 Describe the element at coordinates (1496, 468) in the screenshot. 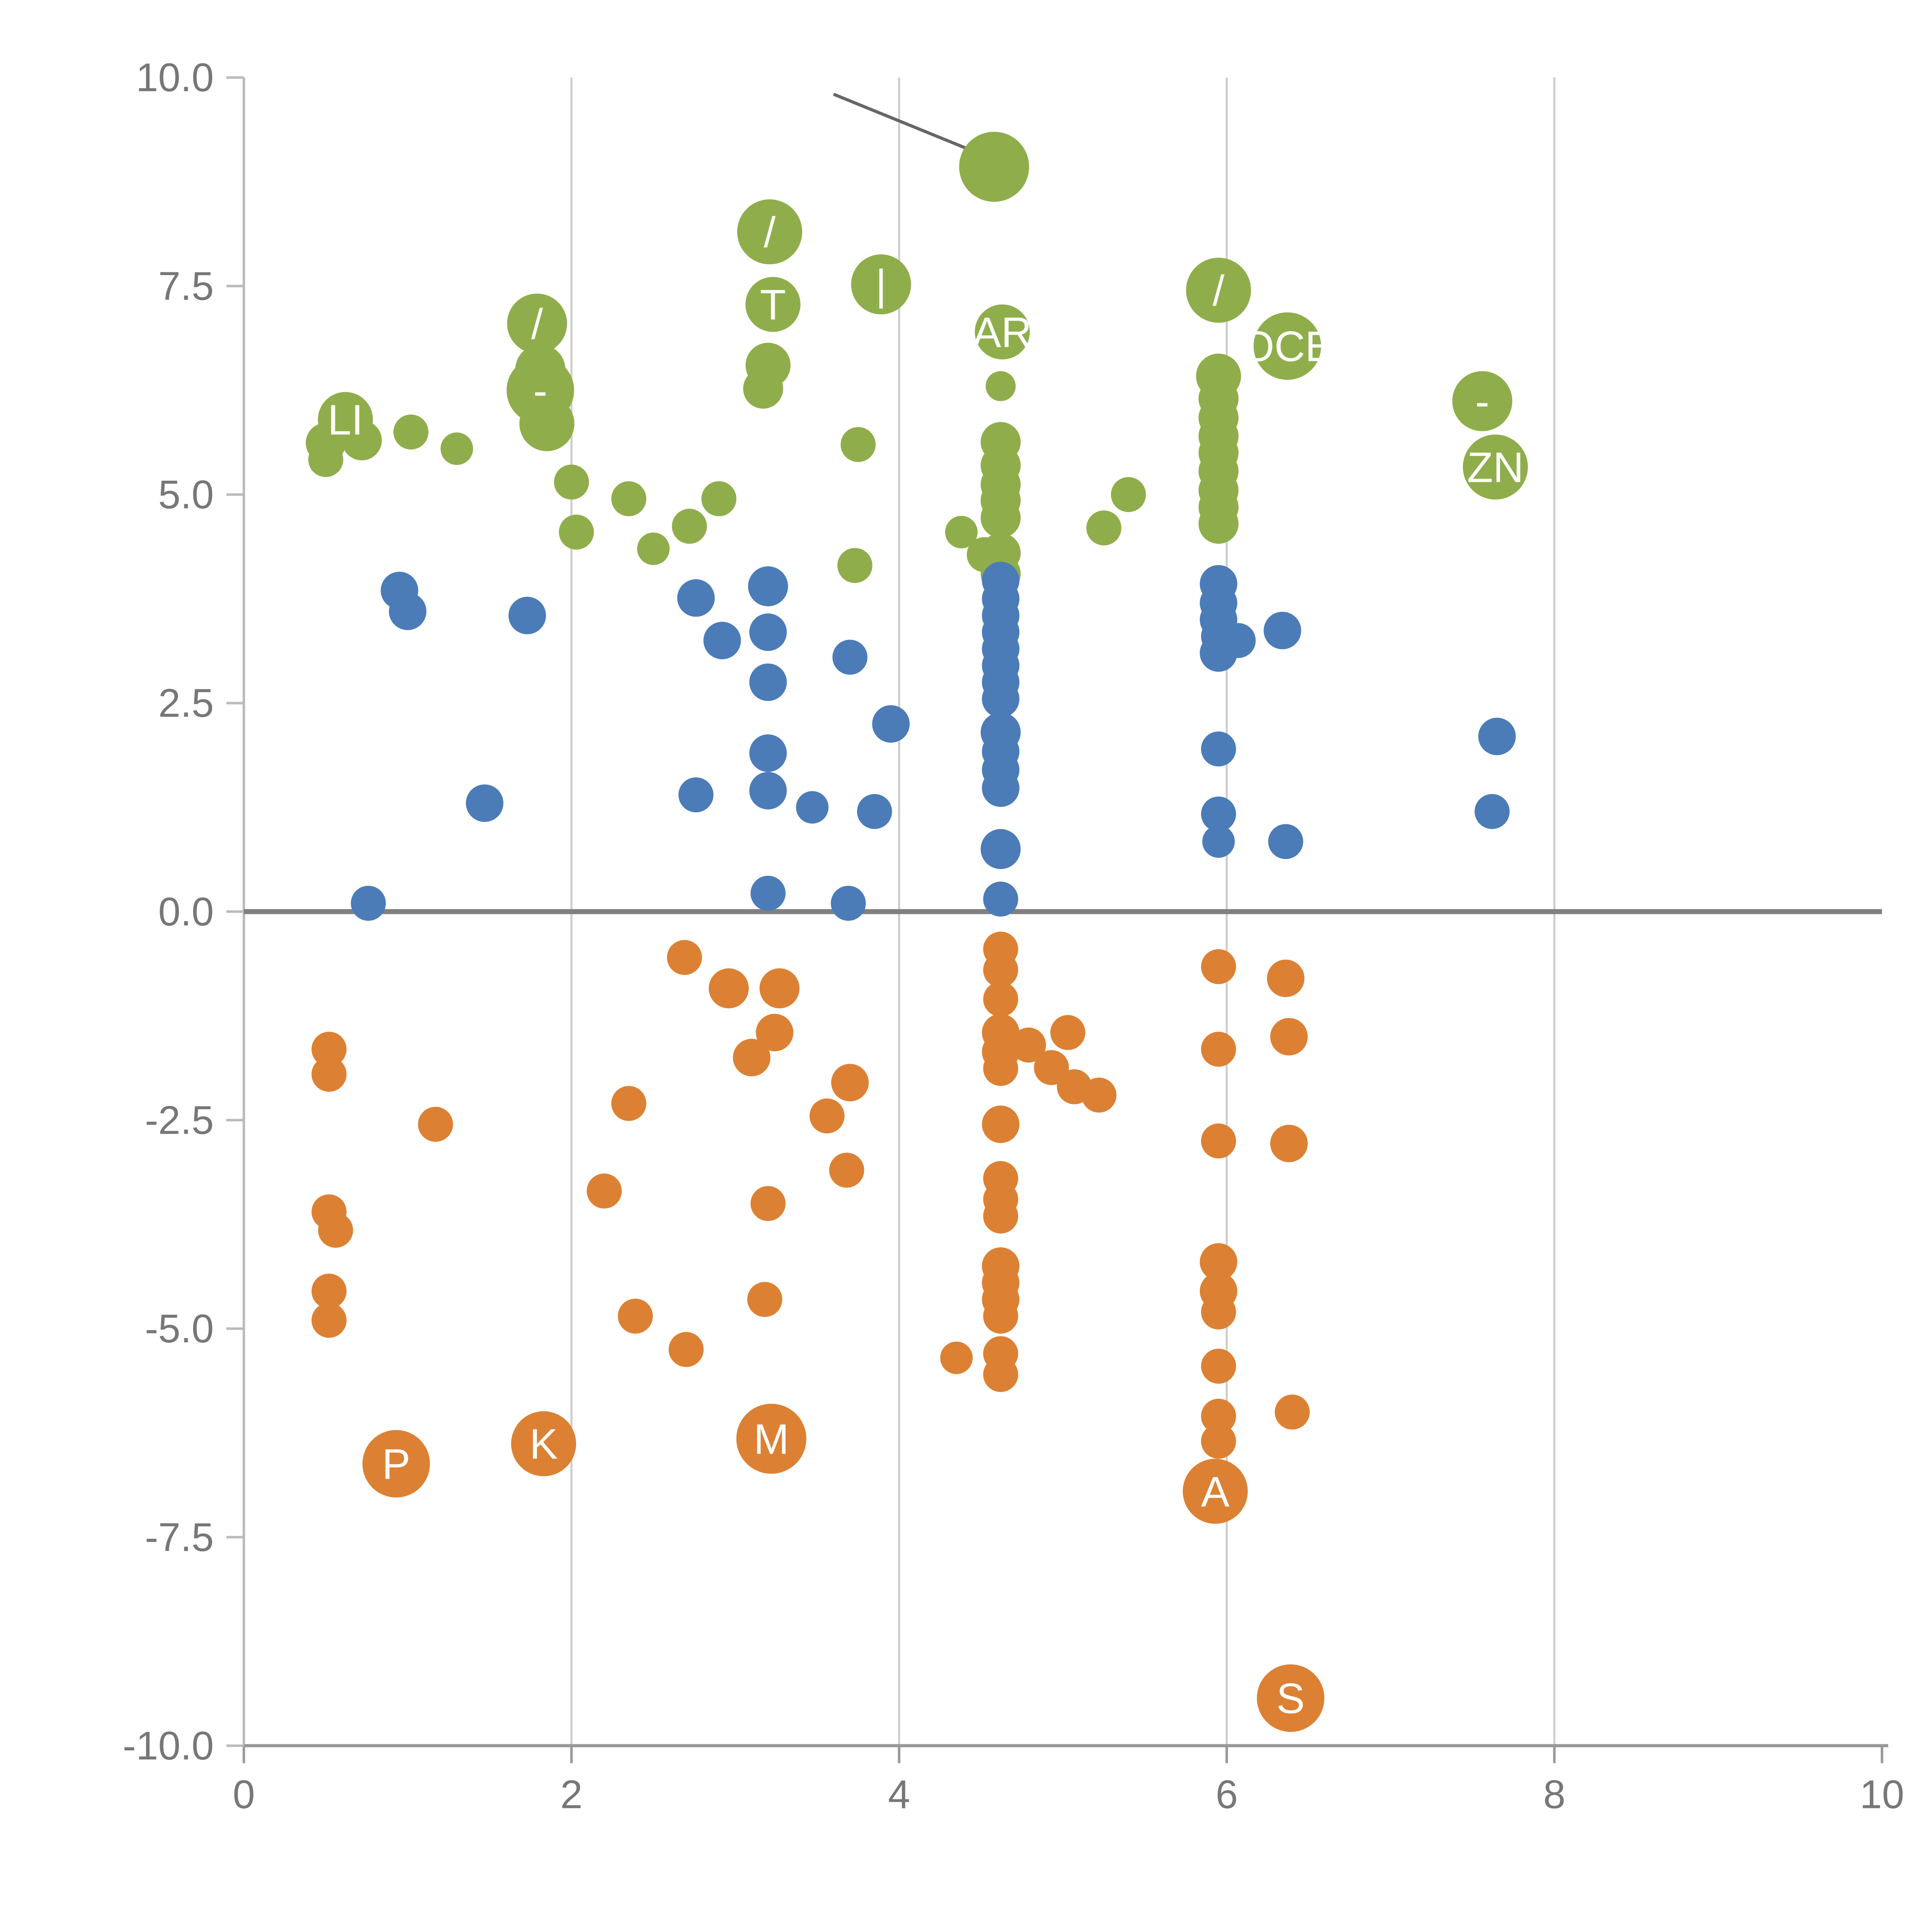

I see `point-label: ZN` at that location.